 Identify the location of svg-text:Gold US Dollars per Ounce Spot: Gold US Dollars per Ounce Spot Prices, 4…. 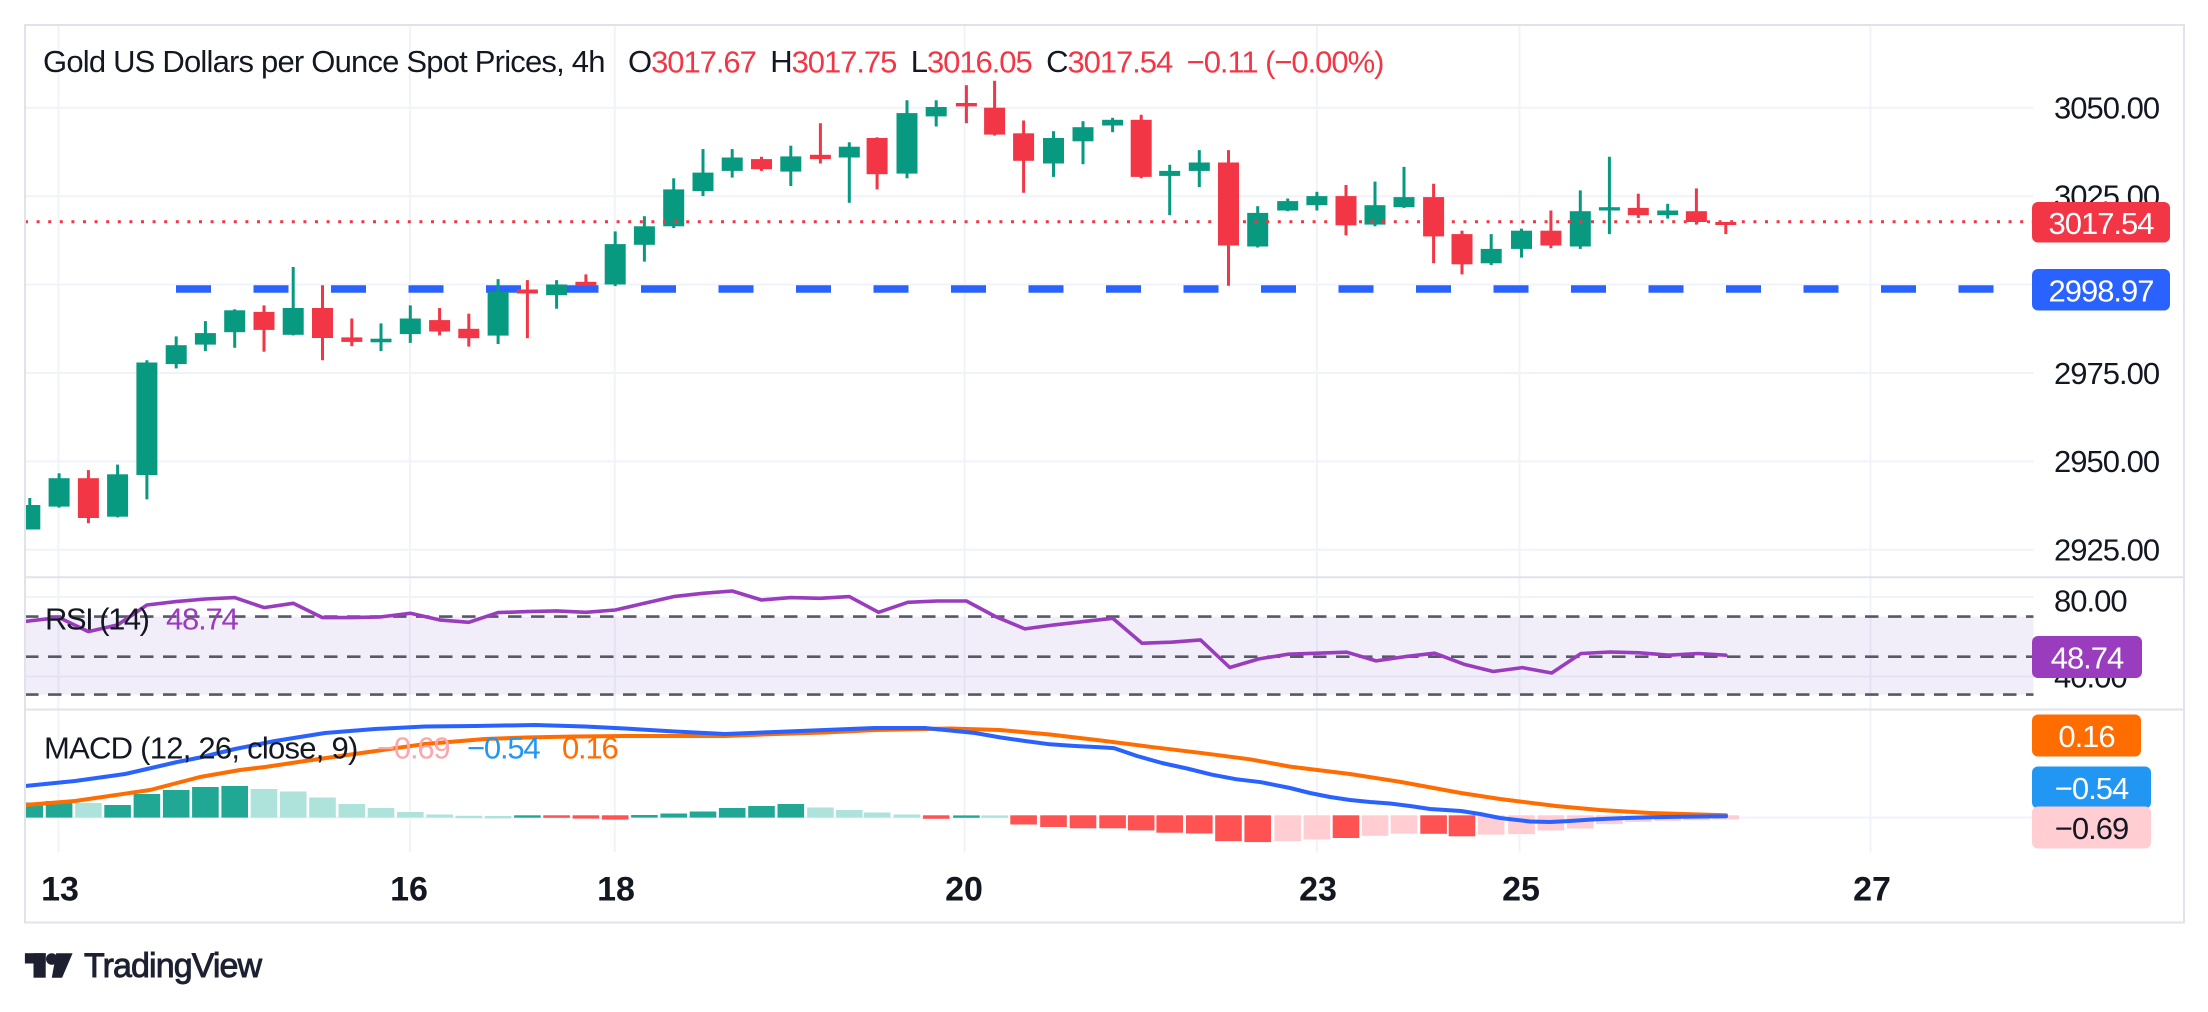
(324, 61).